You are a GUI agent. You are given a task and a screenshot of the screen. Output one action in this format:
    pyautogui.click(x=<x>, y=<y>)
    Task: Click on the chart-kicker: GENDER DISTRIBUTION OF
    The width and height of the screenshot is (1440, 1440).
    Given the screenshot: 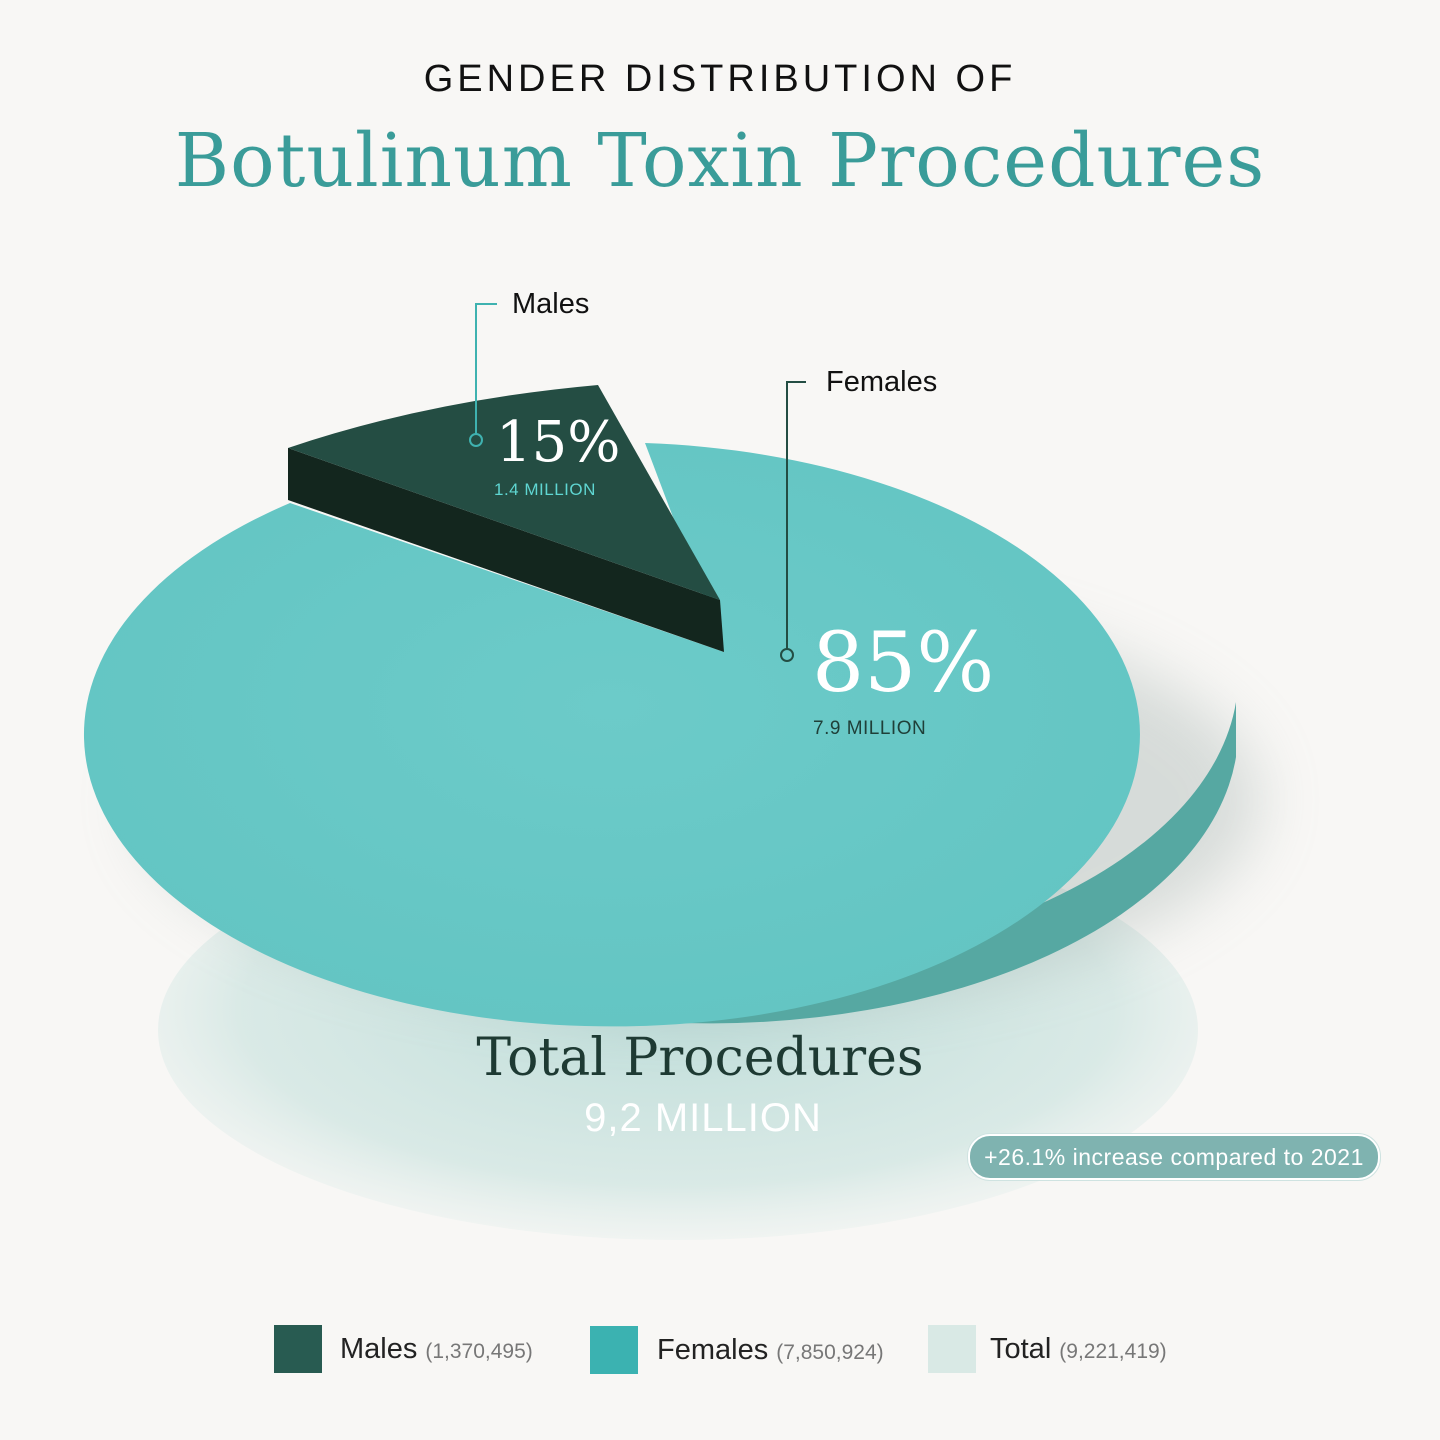 What is the action you would take?
    pyautogui.click(x=720, y=79)
    